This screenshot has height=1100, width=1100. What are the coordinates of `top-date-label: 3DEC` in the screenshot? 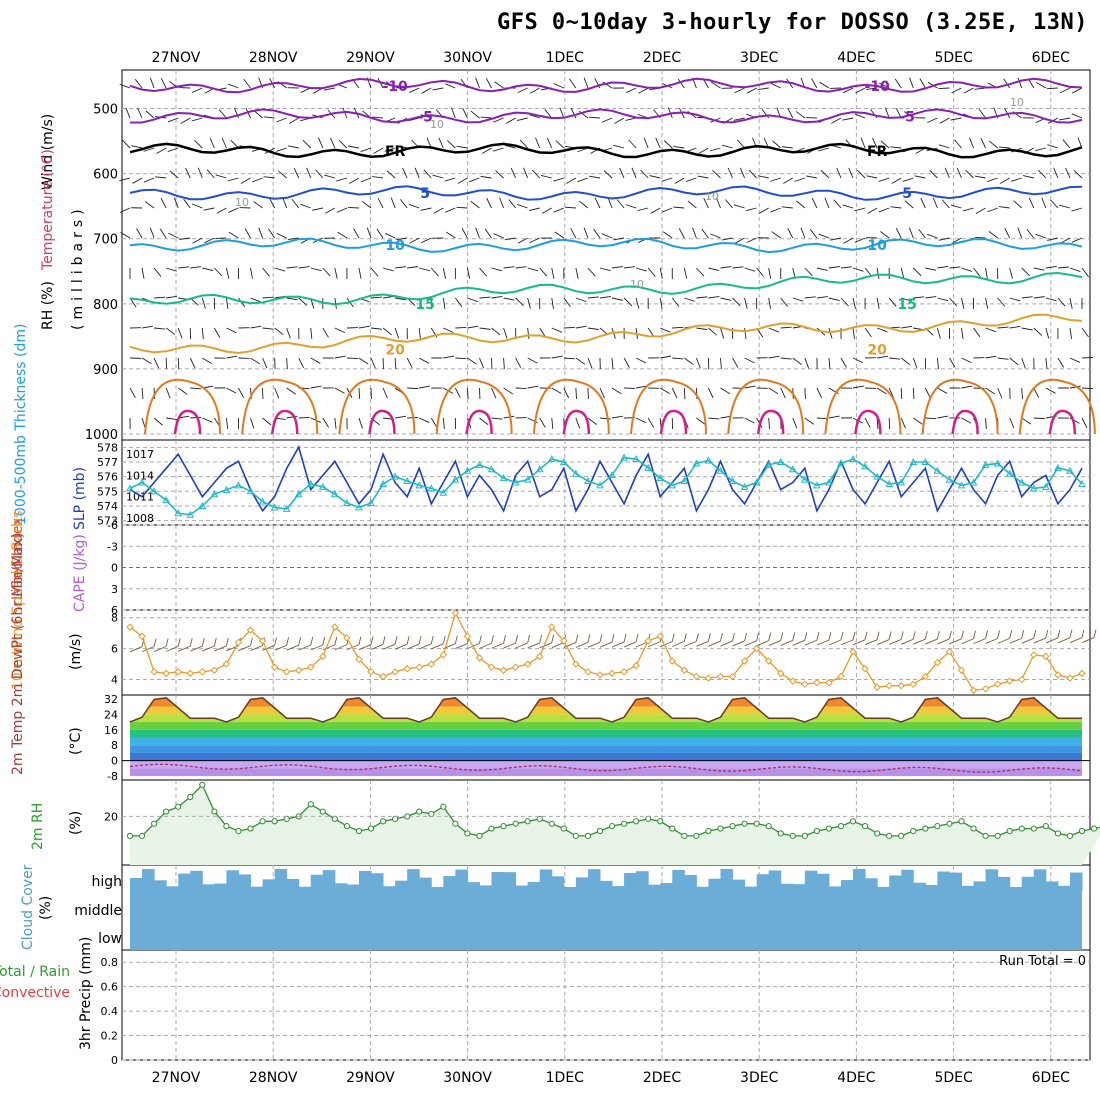 It's located at (759, 58).